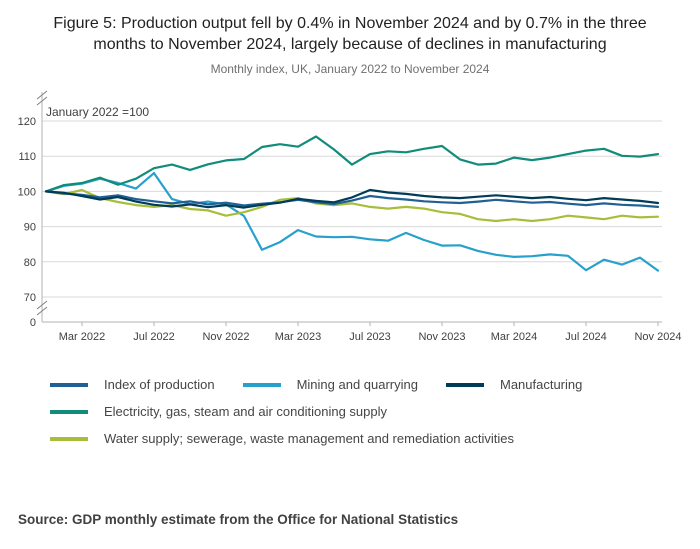  I want to click on x-tick-label: Mar 2024, so click(514, 337).